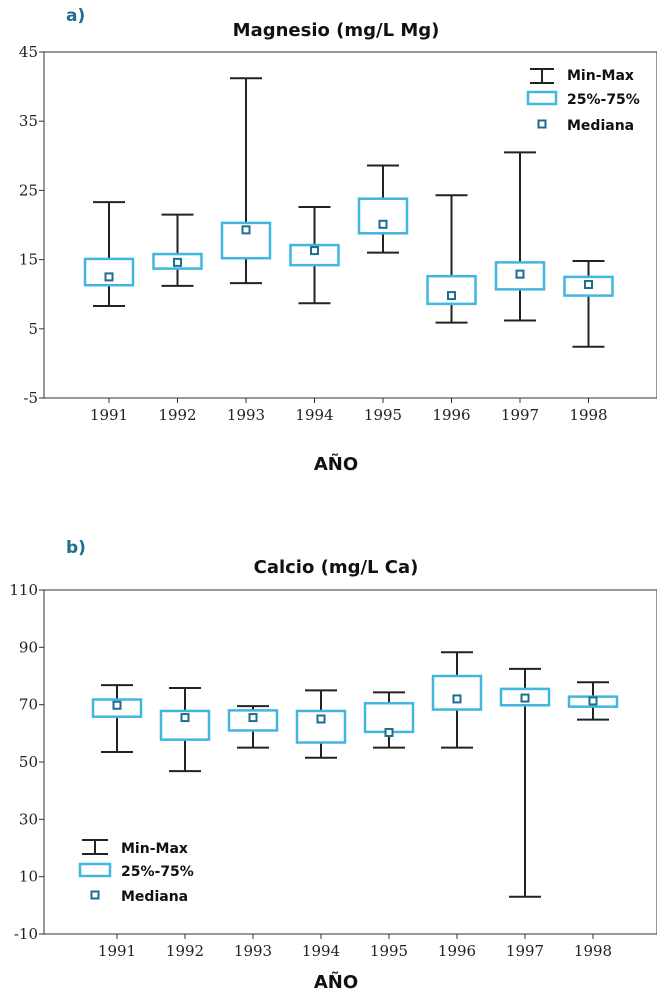 This screenshot has height=997, width=657. Describe the element at coordinates (321, 951) in the screenshot. I see `chart-b-x-tick-label: 1994` at that location.